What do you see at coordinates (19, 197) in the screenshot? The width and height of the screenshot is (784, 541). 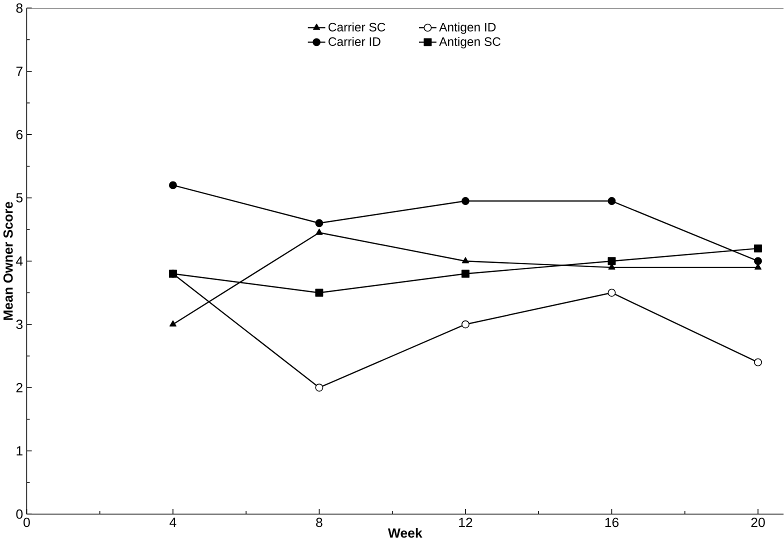 I see `y-tick-label: 5` at bounding box center [19, 197].